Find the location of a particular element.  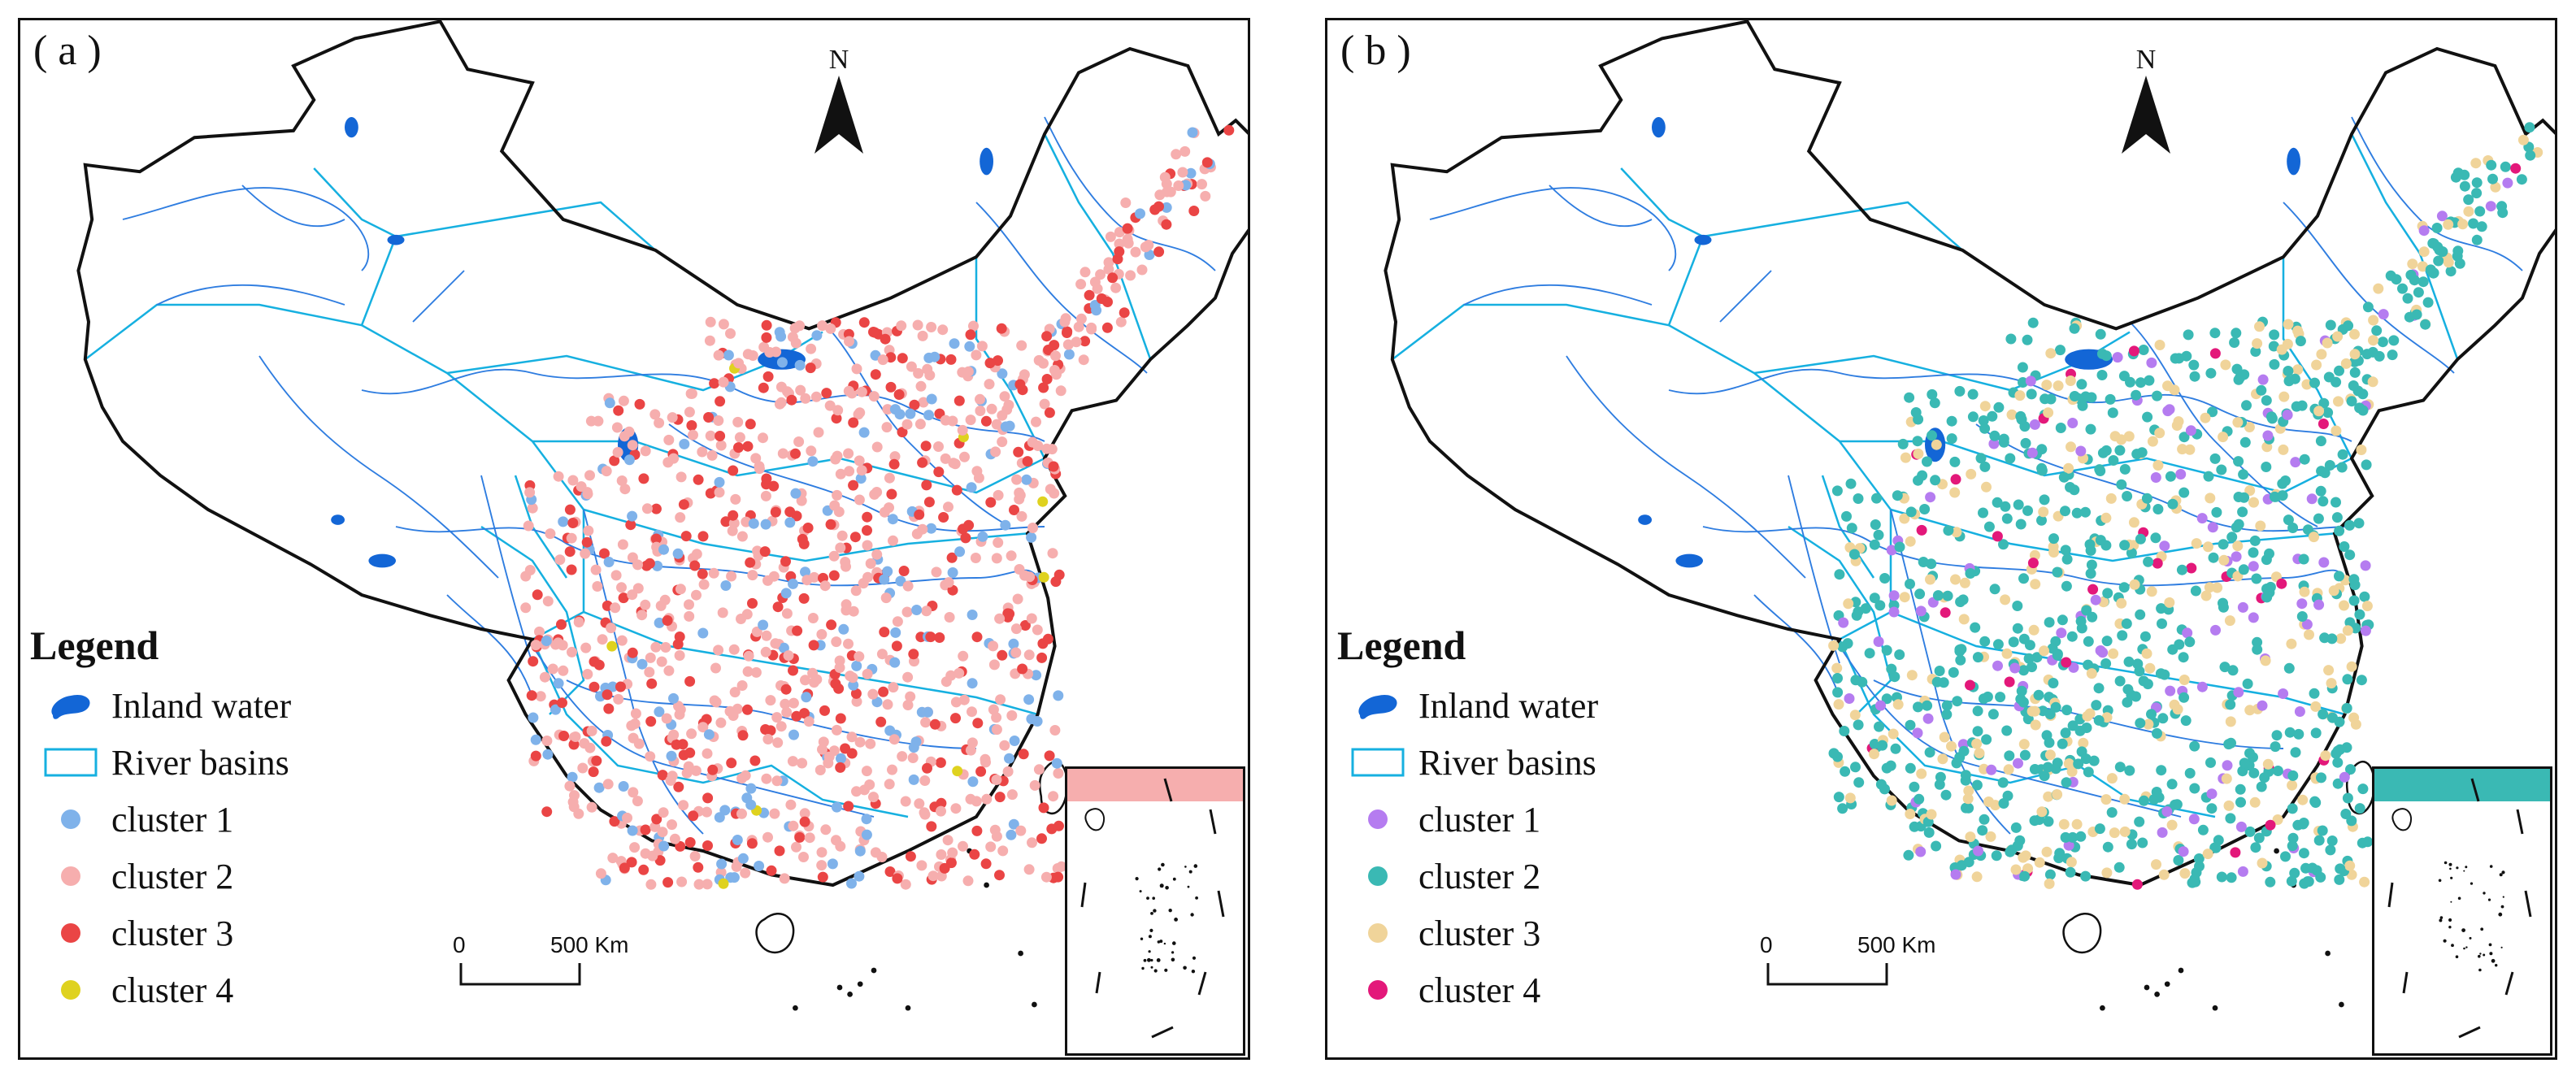

legend-row-river-basins: River basins is located at coordinates (160, 762).